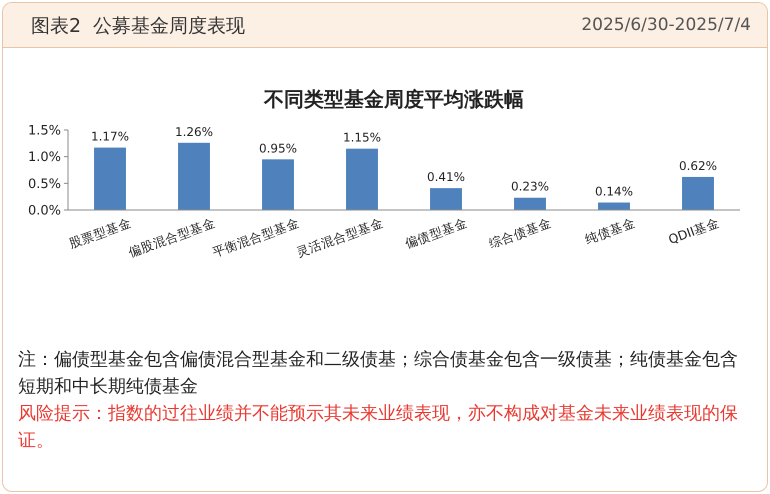  I want to click on data-label: 1.26%, so click(194, 131).